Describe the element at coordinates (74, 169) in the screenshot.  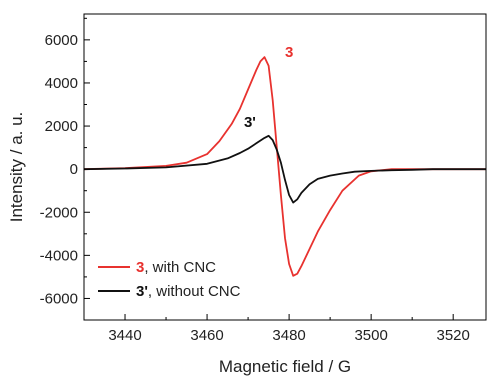
I see `y-tick-label-0: 0` at that location.